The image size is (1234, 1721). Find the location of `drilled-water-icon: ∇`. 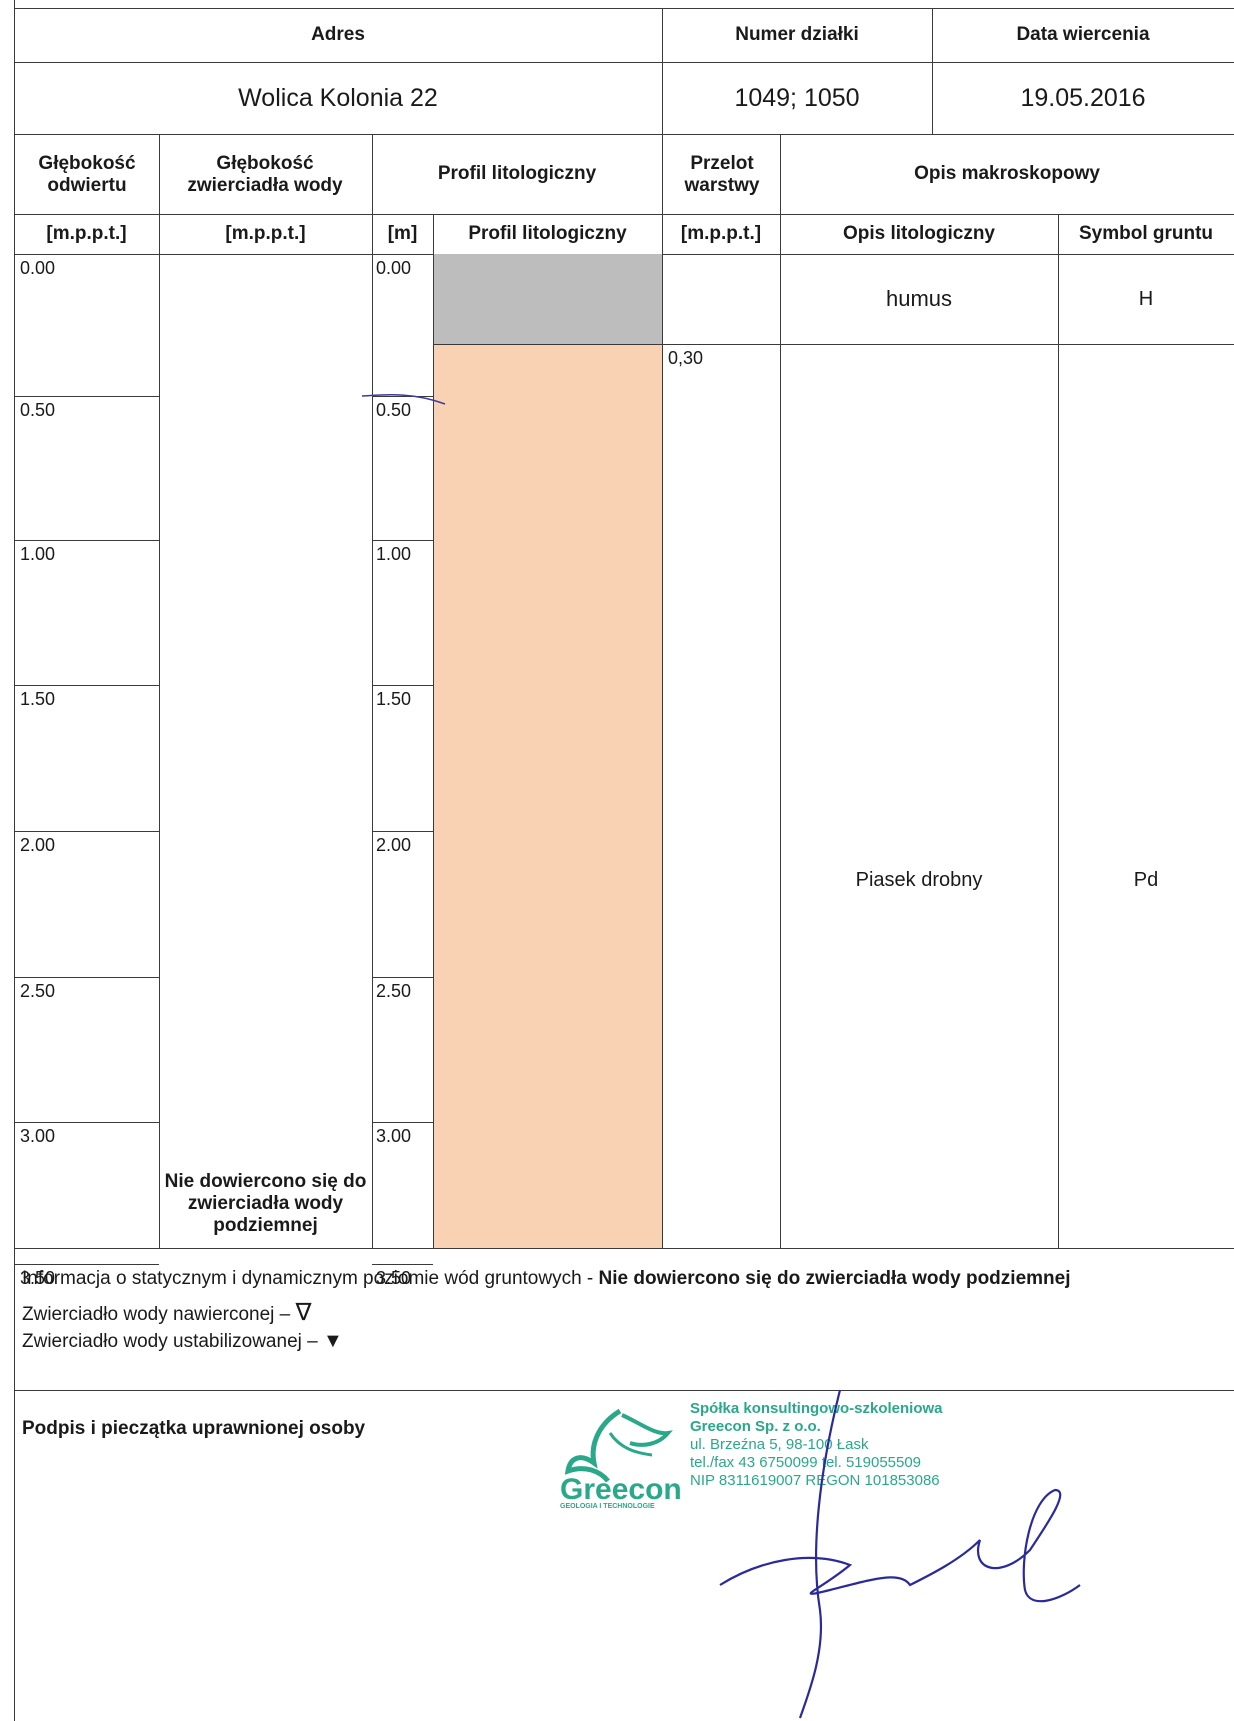

drilled-water-icon: ∇ is located at coordinates (303, 1312).